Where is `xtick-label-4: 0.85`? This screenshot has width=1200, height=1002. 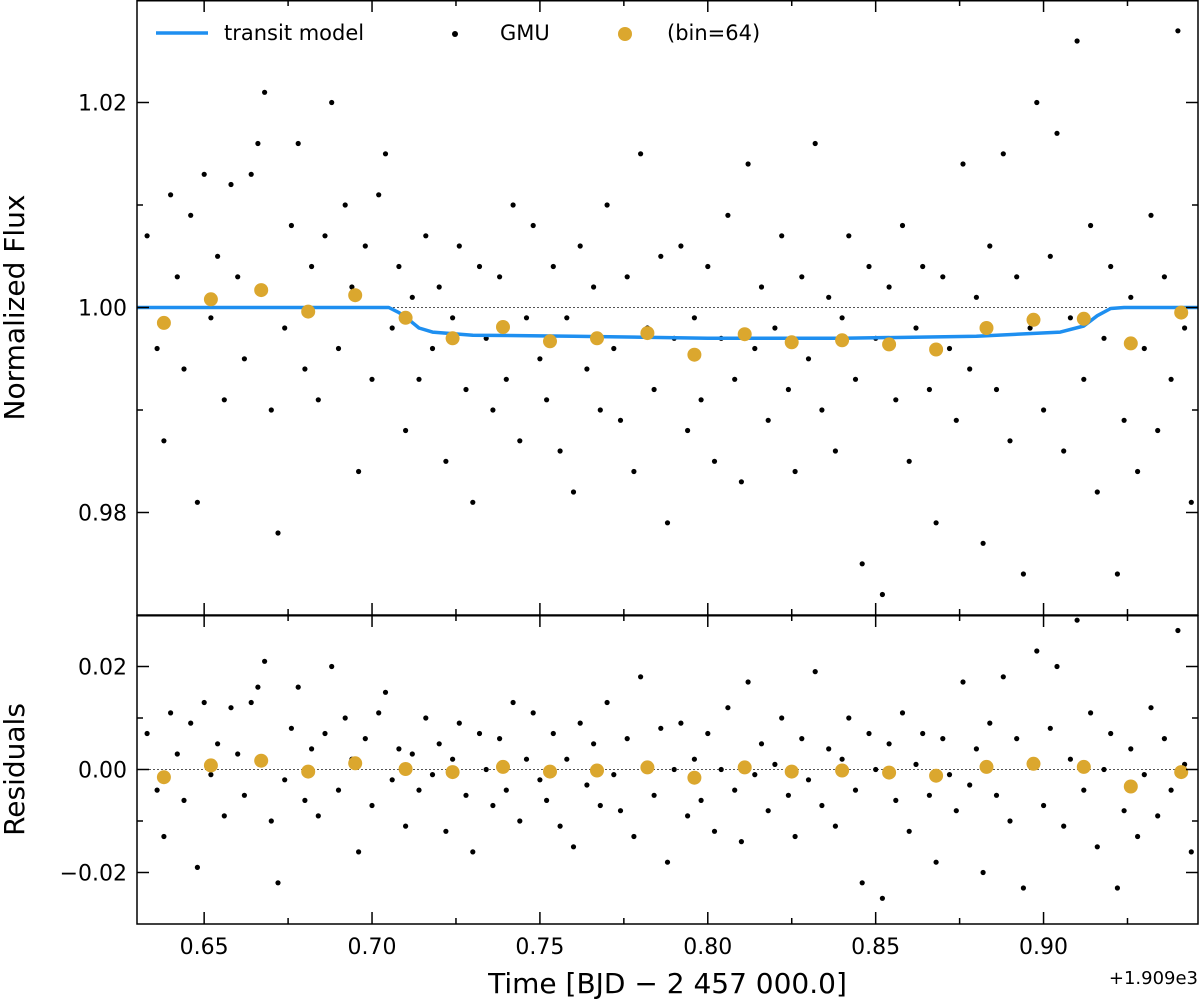
xtick-label-4: 0.85 is located at coordinates (875, 947).